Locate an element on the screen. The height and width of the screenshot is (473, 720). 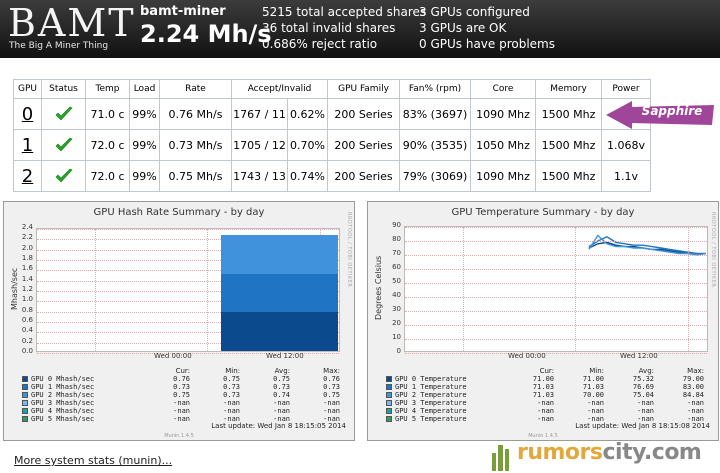
legend-avg: 0.75 is located at coordinates (281, 379).